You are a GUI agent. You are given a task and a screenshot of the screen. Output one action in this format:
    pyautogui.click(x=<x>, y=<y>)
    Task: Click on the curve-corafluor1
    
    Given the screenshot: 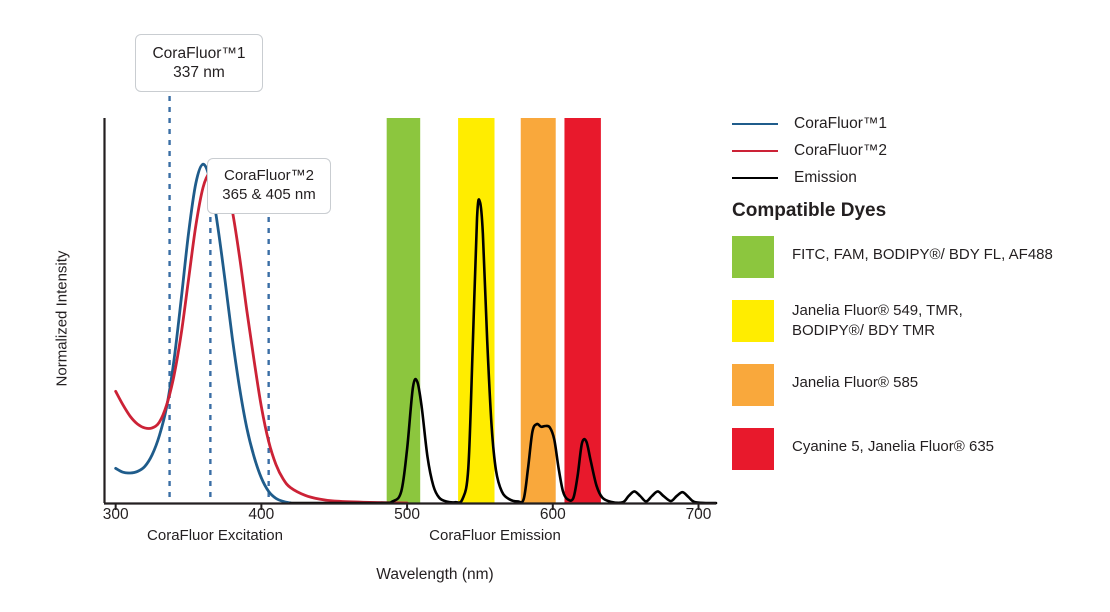 What is the action you would take?
    pyautogui.click(x=203, y=333)
    